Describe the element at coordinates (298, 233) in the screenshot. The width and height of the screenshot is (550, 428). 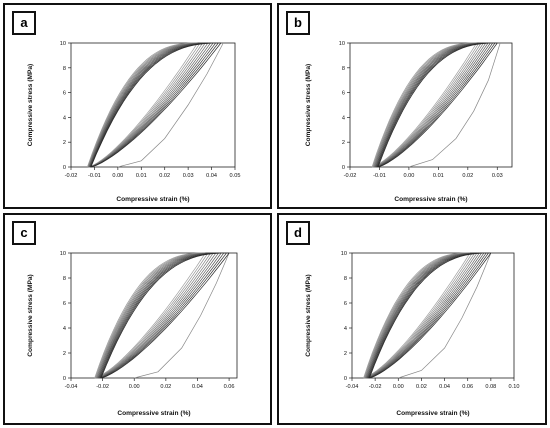
I see `panel-label: d` at that location.